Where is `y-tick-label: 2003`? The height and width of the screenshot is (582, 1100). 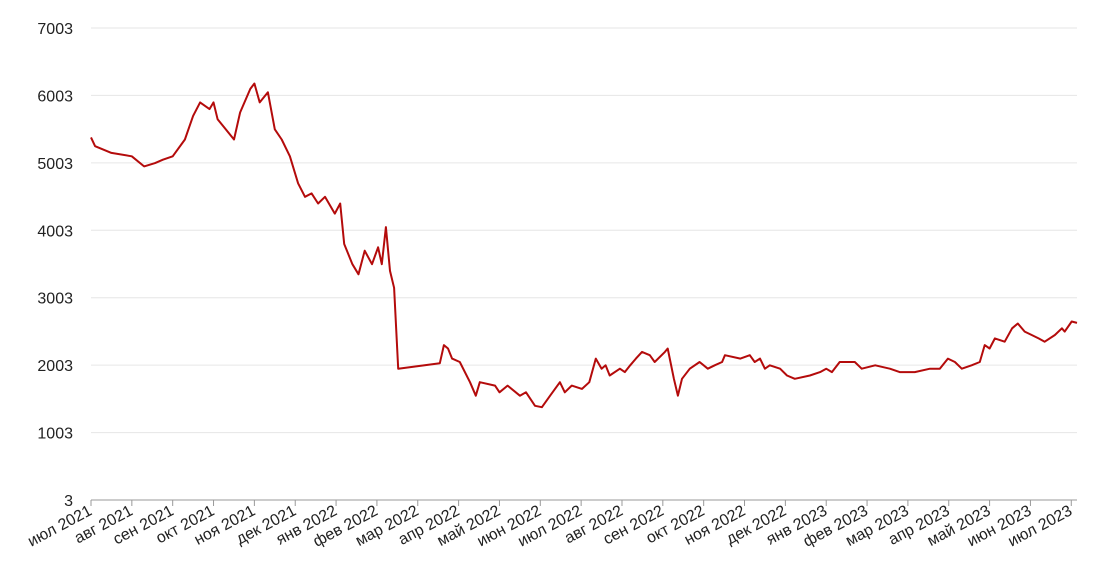 y-tick-label: 2003 is located at coordinates (55, 366).